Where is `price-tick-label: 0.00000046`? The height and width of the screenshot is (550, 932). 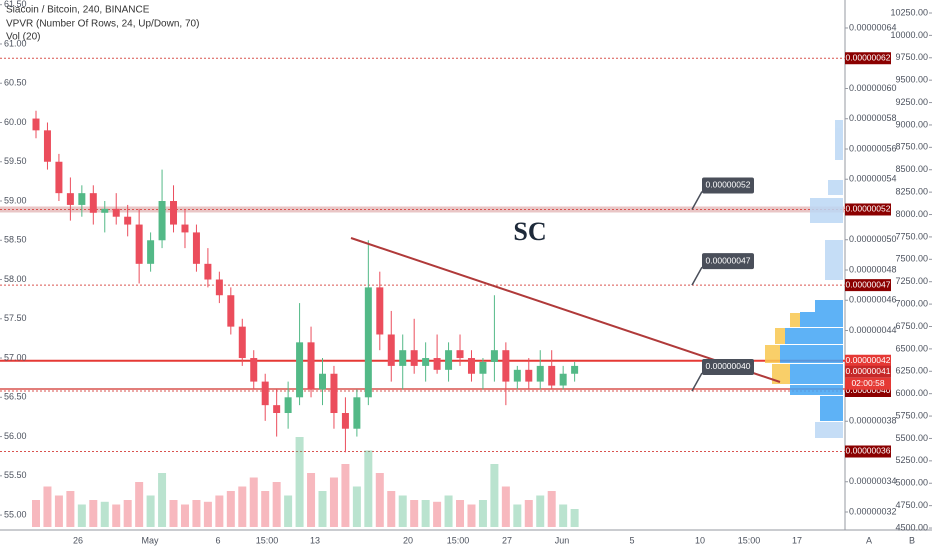 price-tick-label: 0.00000046 is located at coordinates (873, 300).